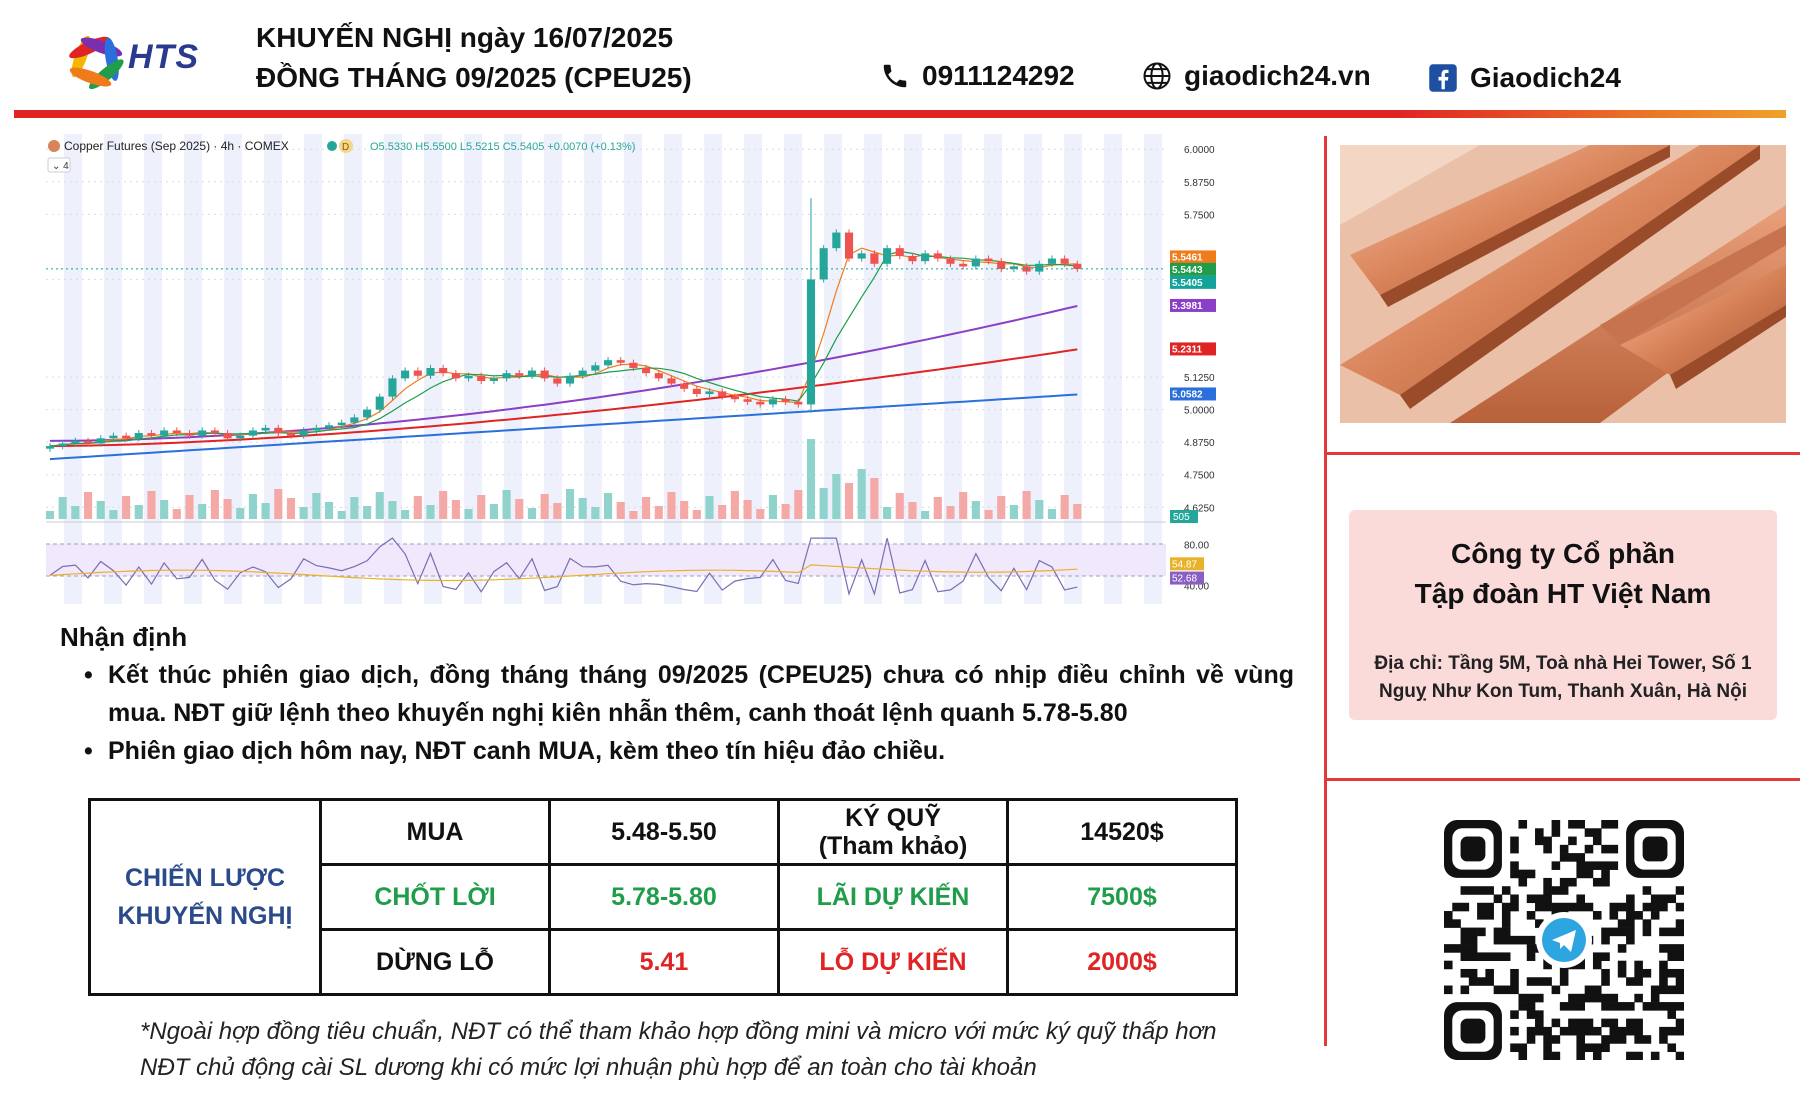 Image resolution: width=1800 pixels, height=1112 pixels. Describe the element at coordinates (664, 897) in the screenshot. I see `take-profit-value: 5.78-5.80` at that location.